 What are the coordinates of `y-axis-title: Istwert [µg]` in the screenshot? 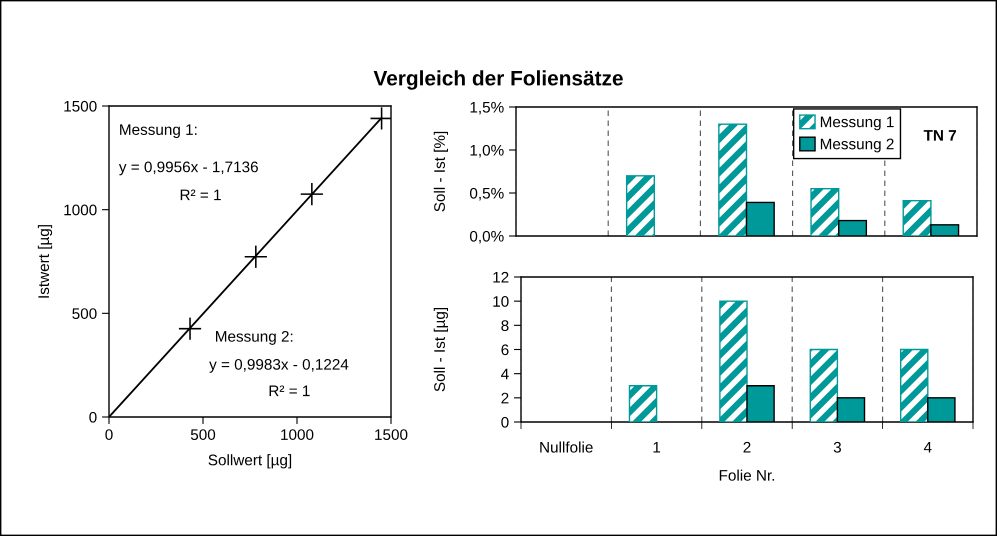 It's located at (45, 261).